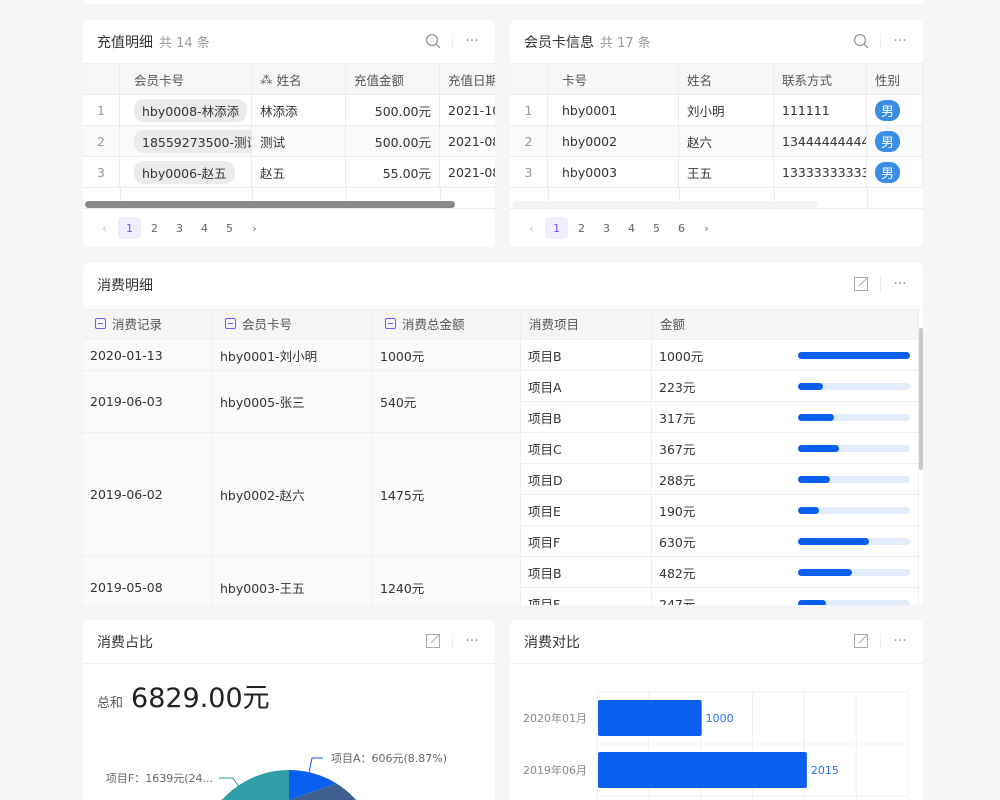 This screenshot has height=800, width=1000. What do you see at coordinates (279, 111) in the screenshot?
I see `name-value: 林添添` at bounding box center [279, 111].